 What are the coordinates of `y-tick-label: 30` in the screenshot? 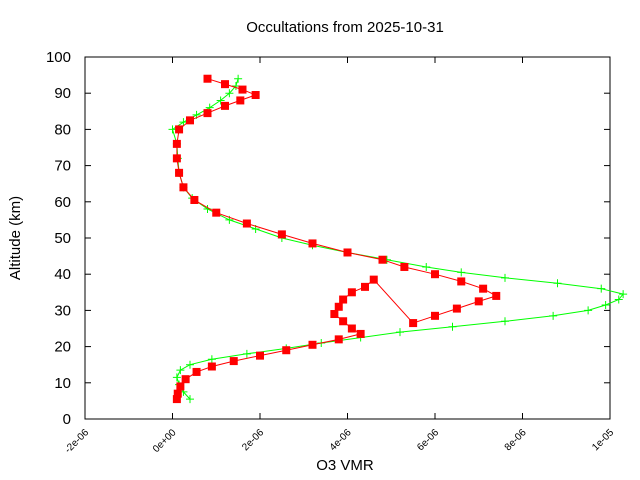 It's located at (62, 310).